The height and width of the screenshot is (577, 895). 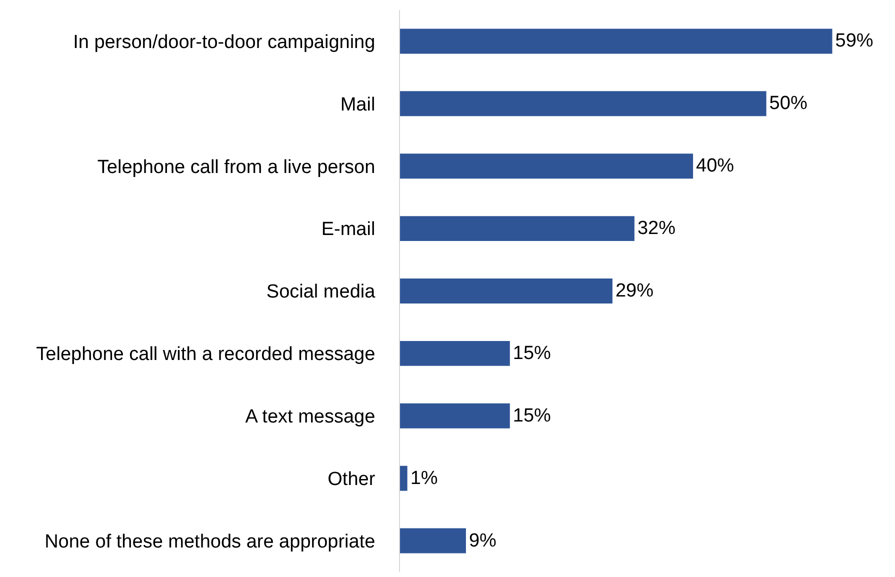 What do you see at coordinates (348, 229) in the screenshot?
I see `y-tick-label: E-mail` at bounding box center [348, 229].